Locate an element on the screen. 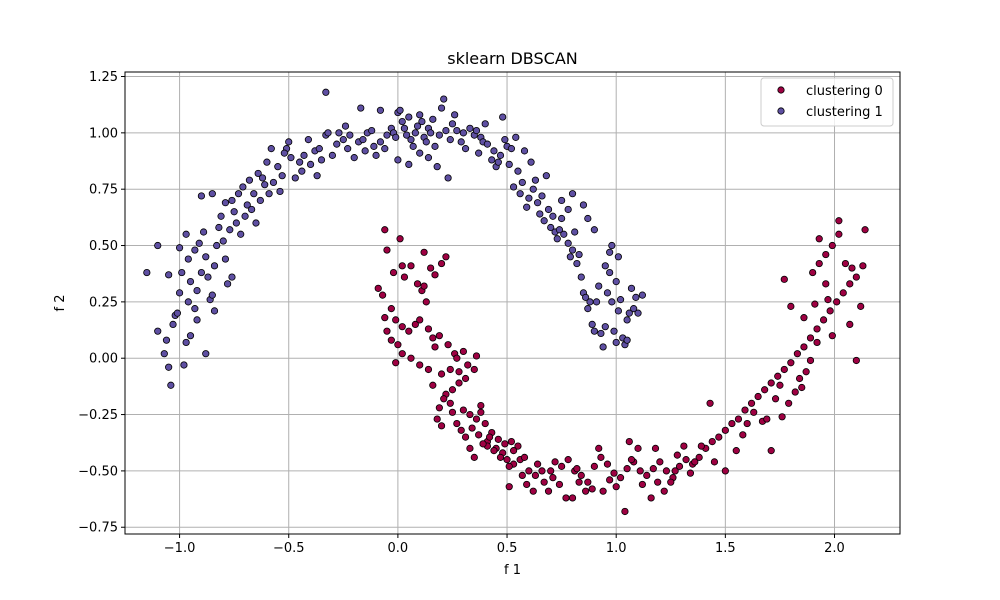  y-tick-label: −0.75 is located at coordinates (98, 528).